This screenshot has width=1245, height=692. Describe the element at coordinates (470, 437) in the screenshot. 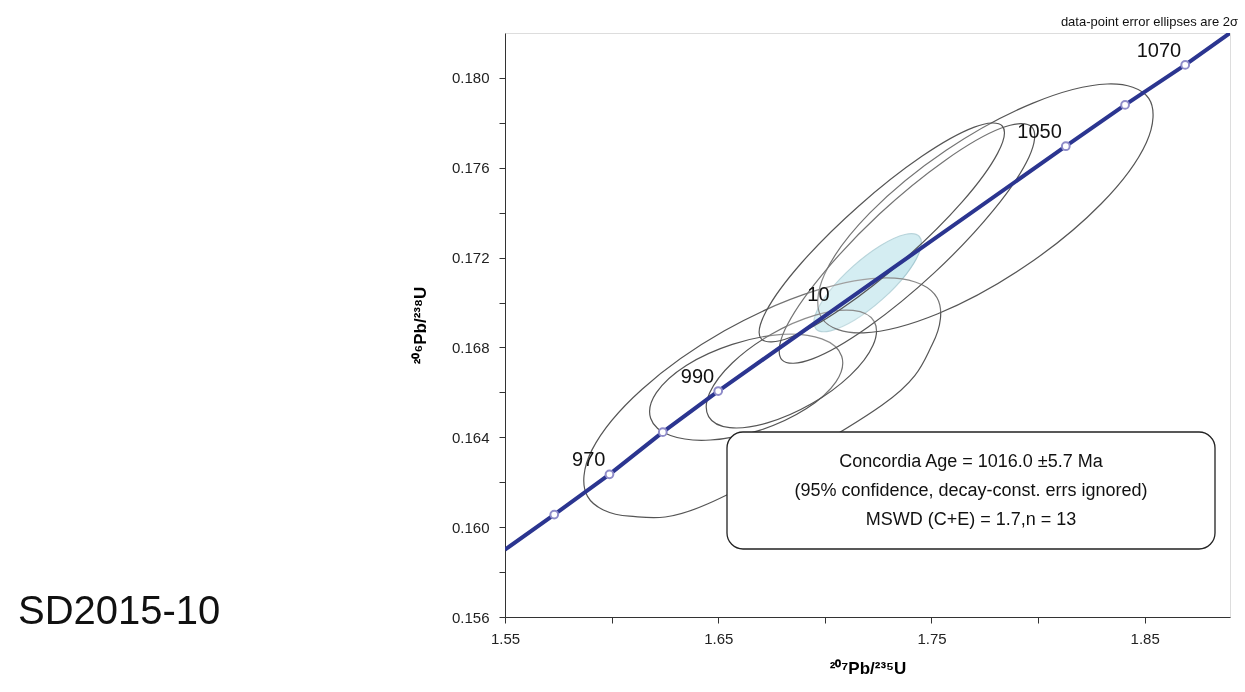

I see `y-tick-label: 0.164` at that location.